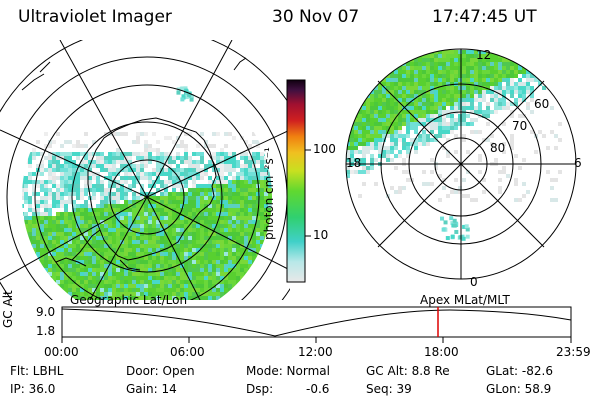 The image size is (600, 400). Describe the element at coordinates (61, 352) in the screenshot. I see `timeline-xtick-0: 00:00` at that location.